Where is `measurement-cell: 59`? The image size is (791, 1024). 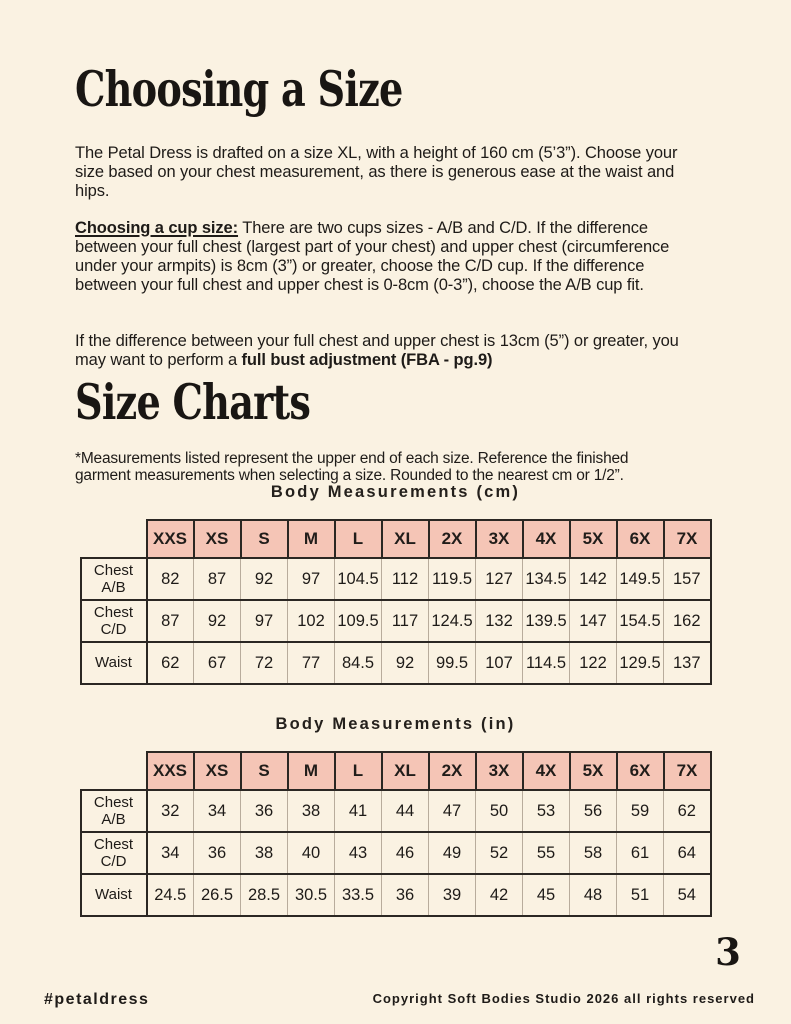 measurement-cell: 59 is located at coordinates (640, 811).